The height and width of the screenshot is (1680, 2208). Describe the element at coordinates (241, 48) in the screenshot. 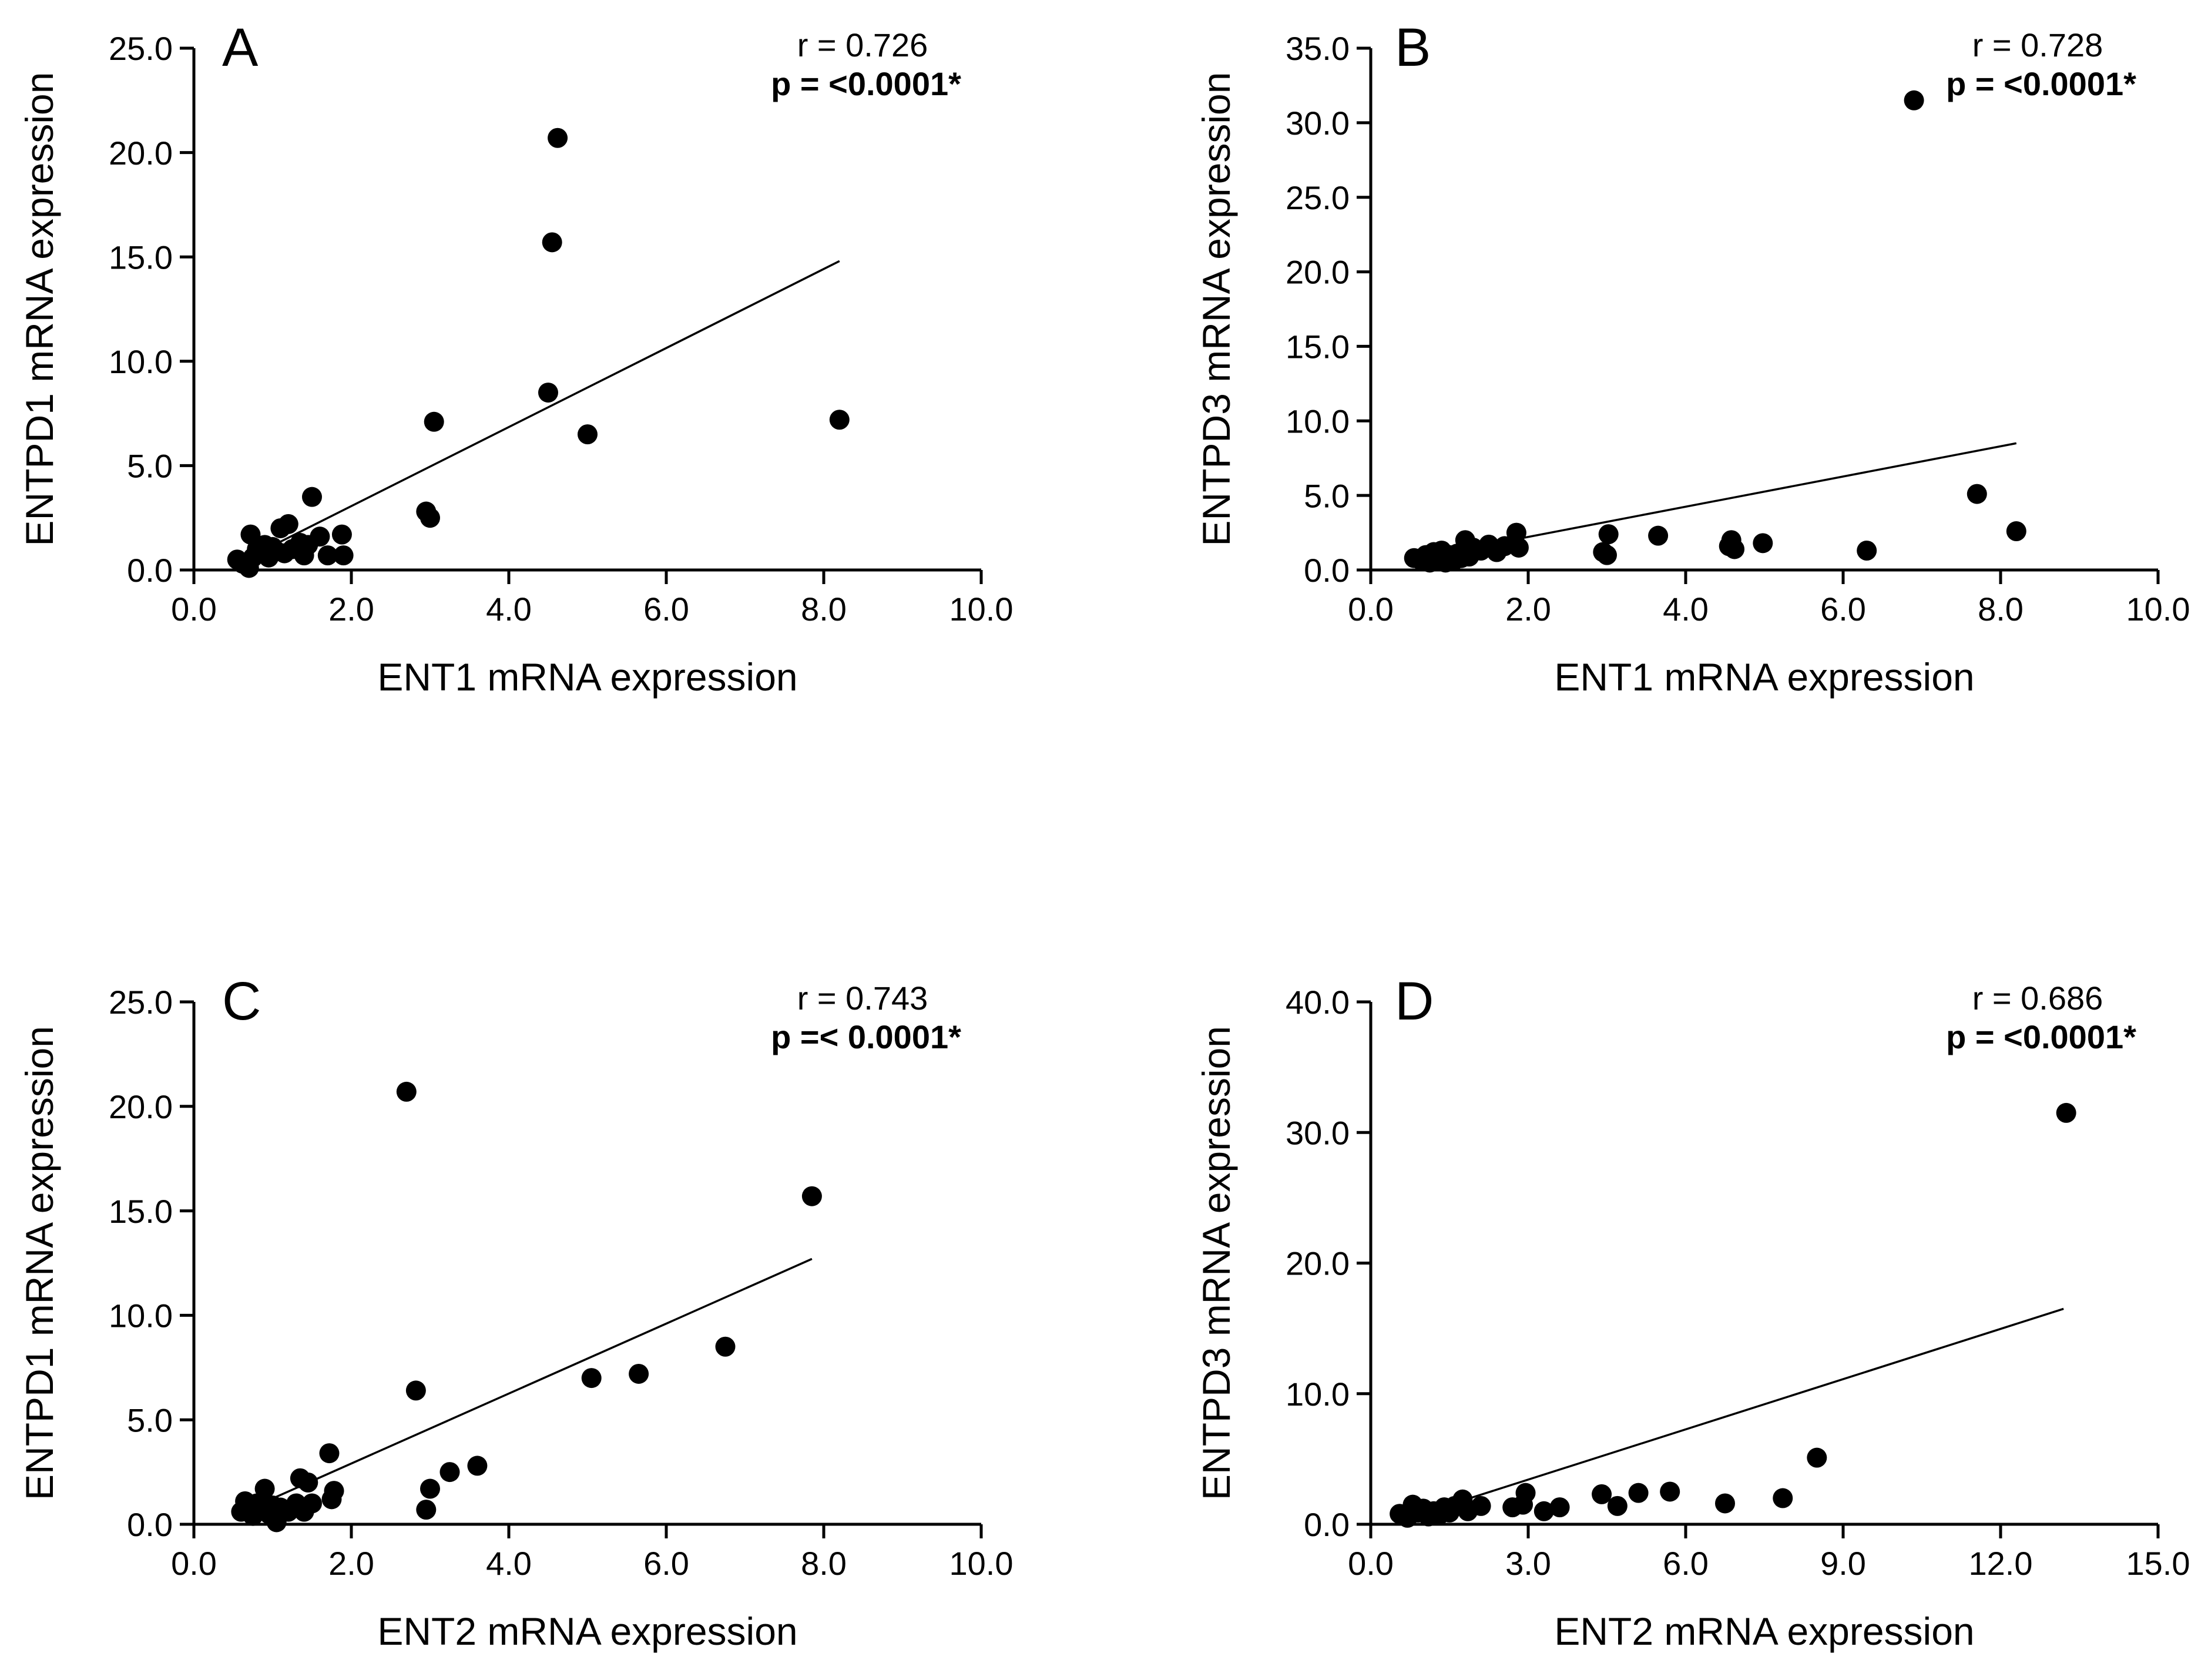

I see `panel-letter: A` at that location.